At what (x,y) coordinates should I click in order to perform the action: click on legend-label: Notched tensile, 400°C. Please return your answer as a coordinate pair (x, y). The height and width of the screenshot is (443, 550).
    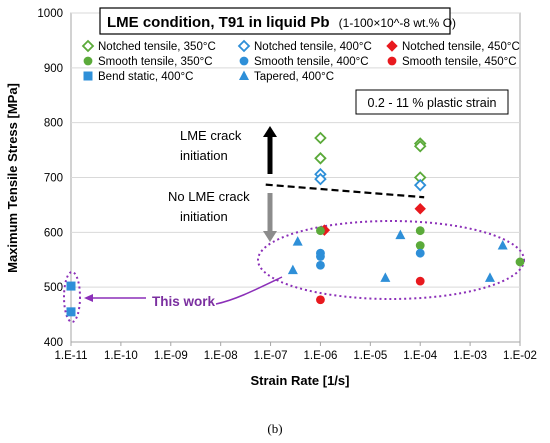
    Looking at the image, I should click on (313, 47).